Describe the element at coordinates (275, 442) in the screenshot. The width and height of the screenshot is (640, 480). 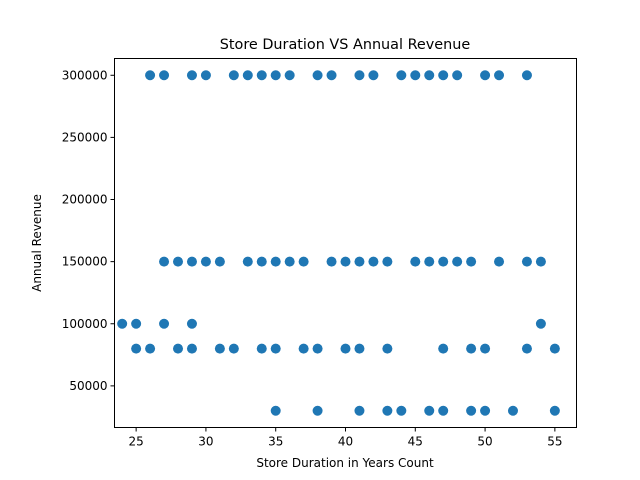
I see `x-tick-label: 35` at that location.